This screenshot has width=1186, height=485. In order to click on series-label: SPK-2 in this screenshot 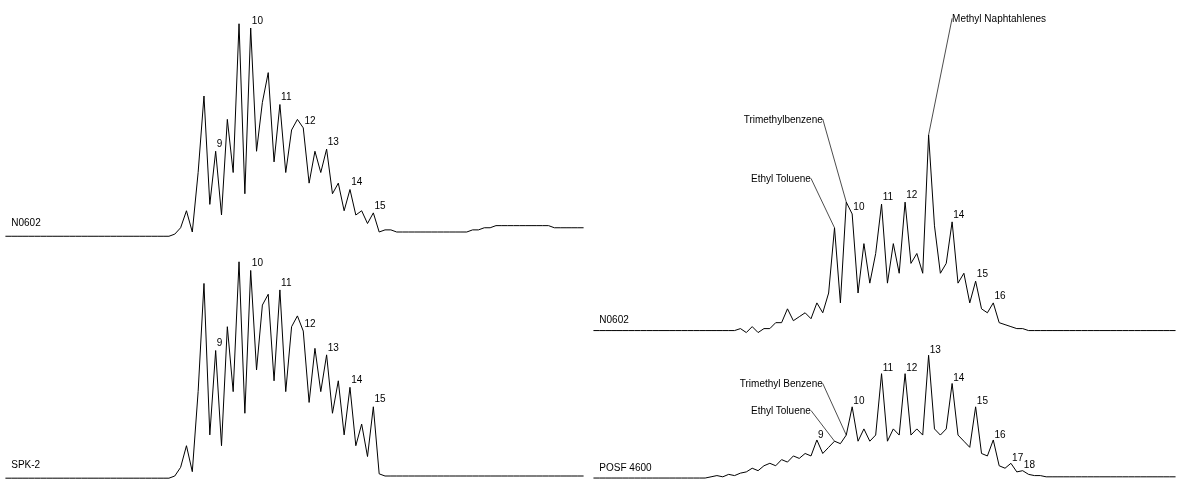, I will do `click(26, 464)`.